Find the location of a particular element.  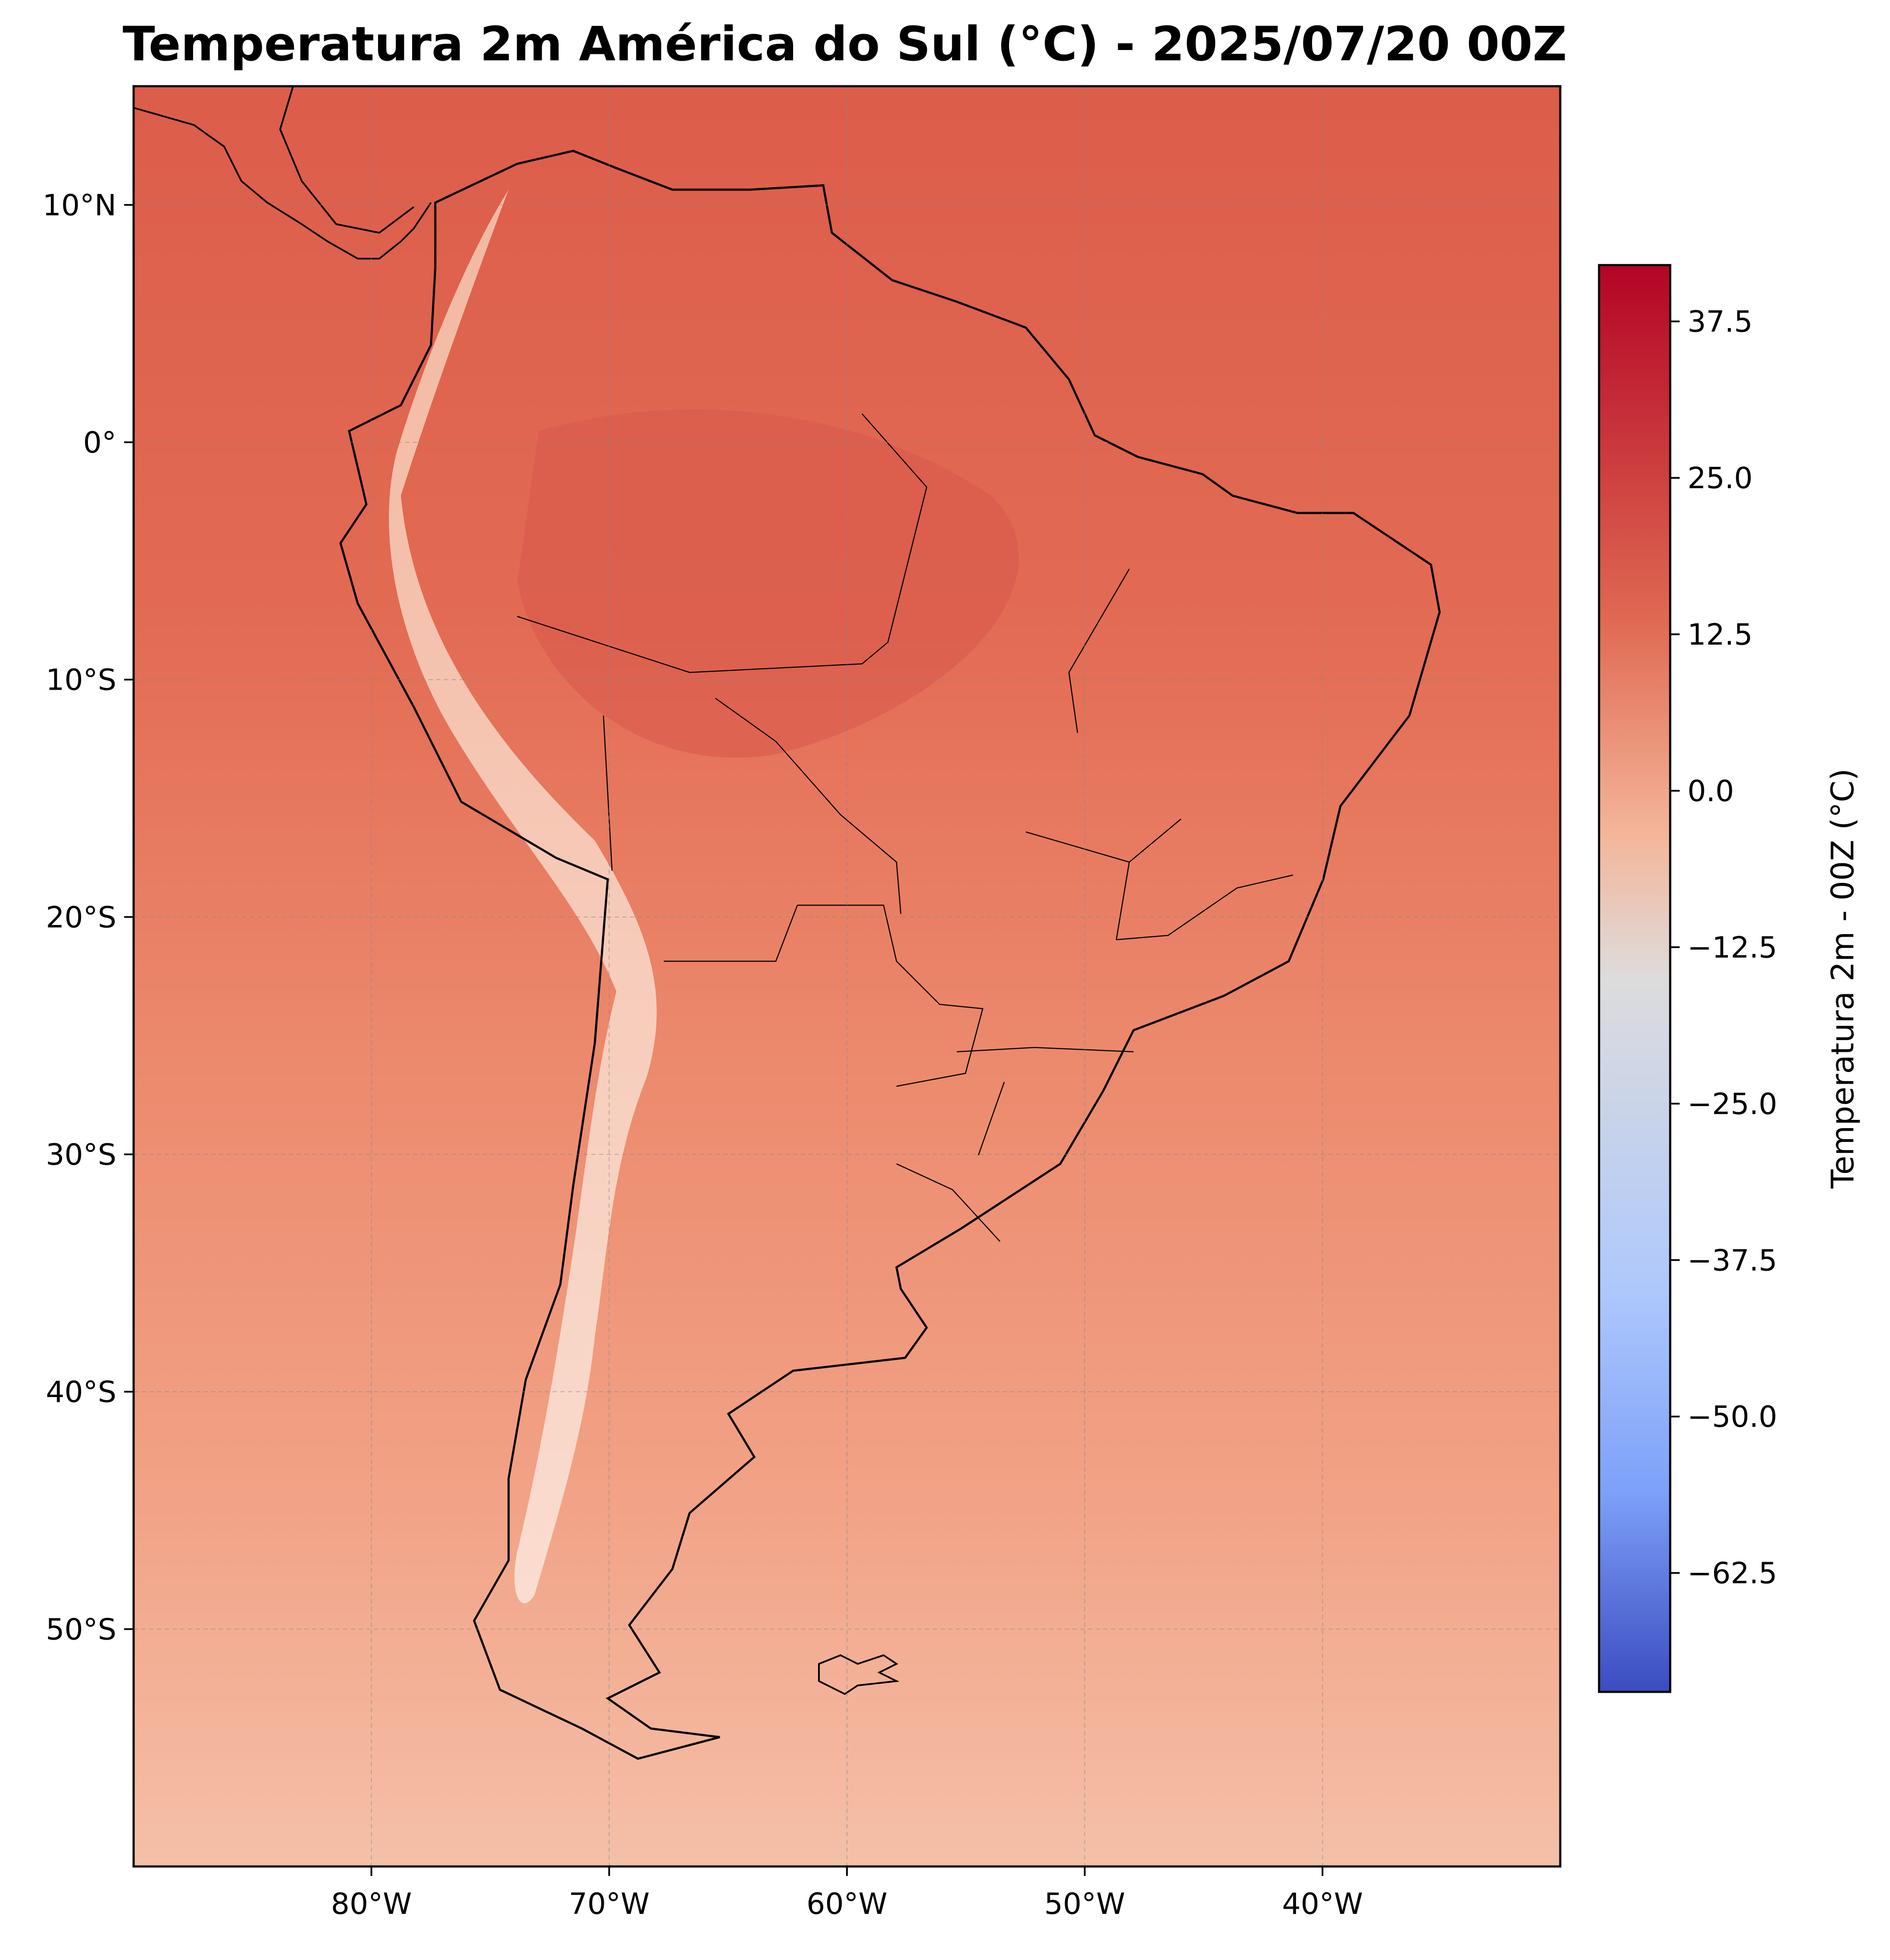

lon-tick-label: 70°W is located at coordinates (609, 1904).